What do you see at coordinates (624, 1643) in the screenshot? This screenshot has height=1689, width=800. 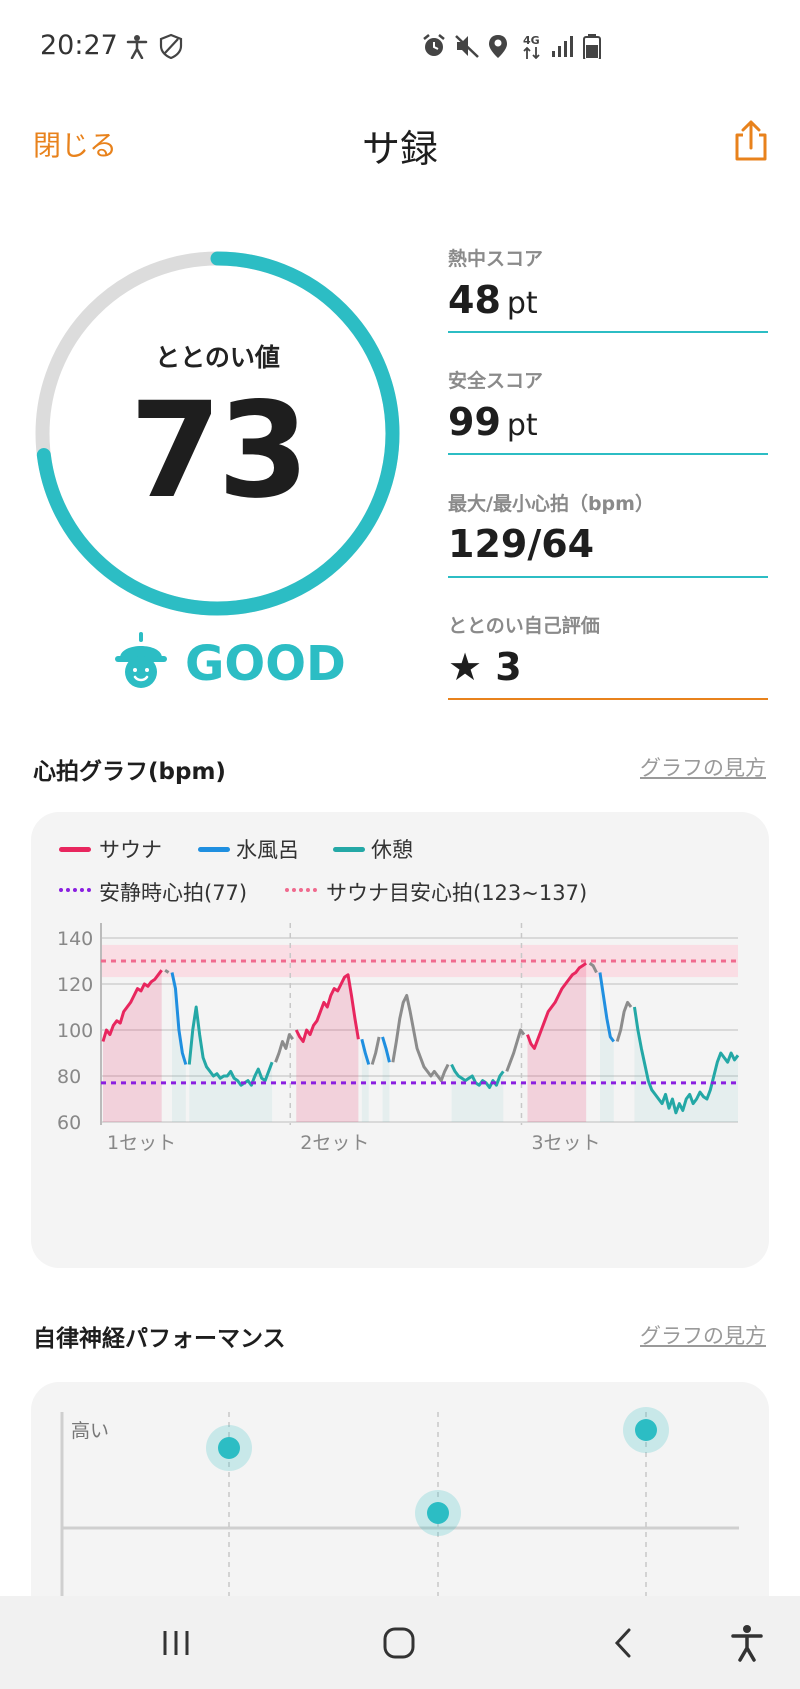 I see `back-icon` at bounding box center [624, 1643].